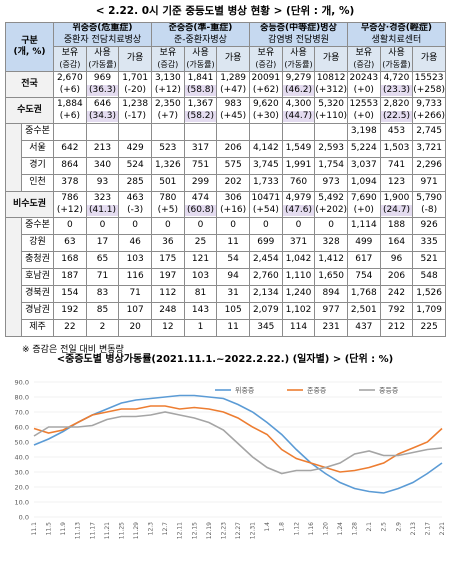  I want to click on cell: 2,134, so click(266, 294).